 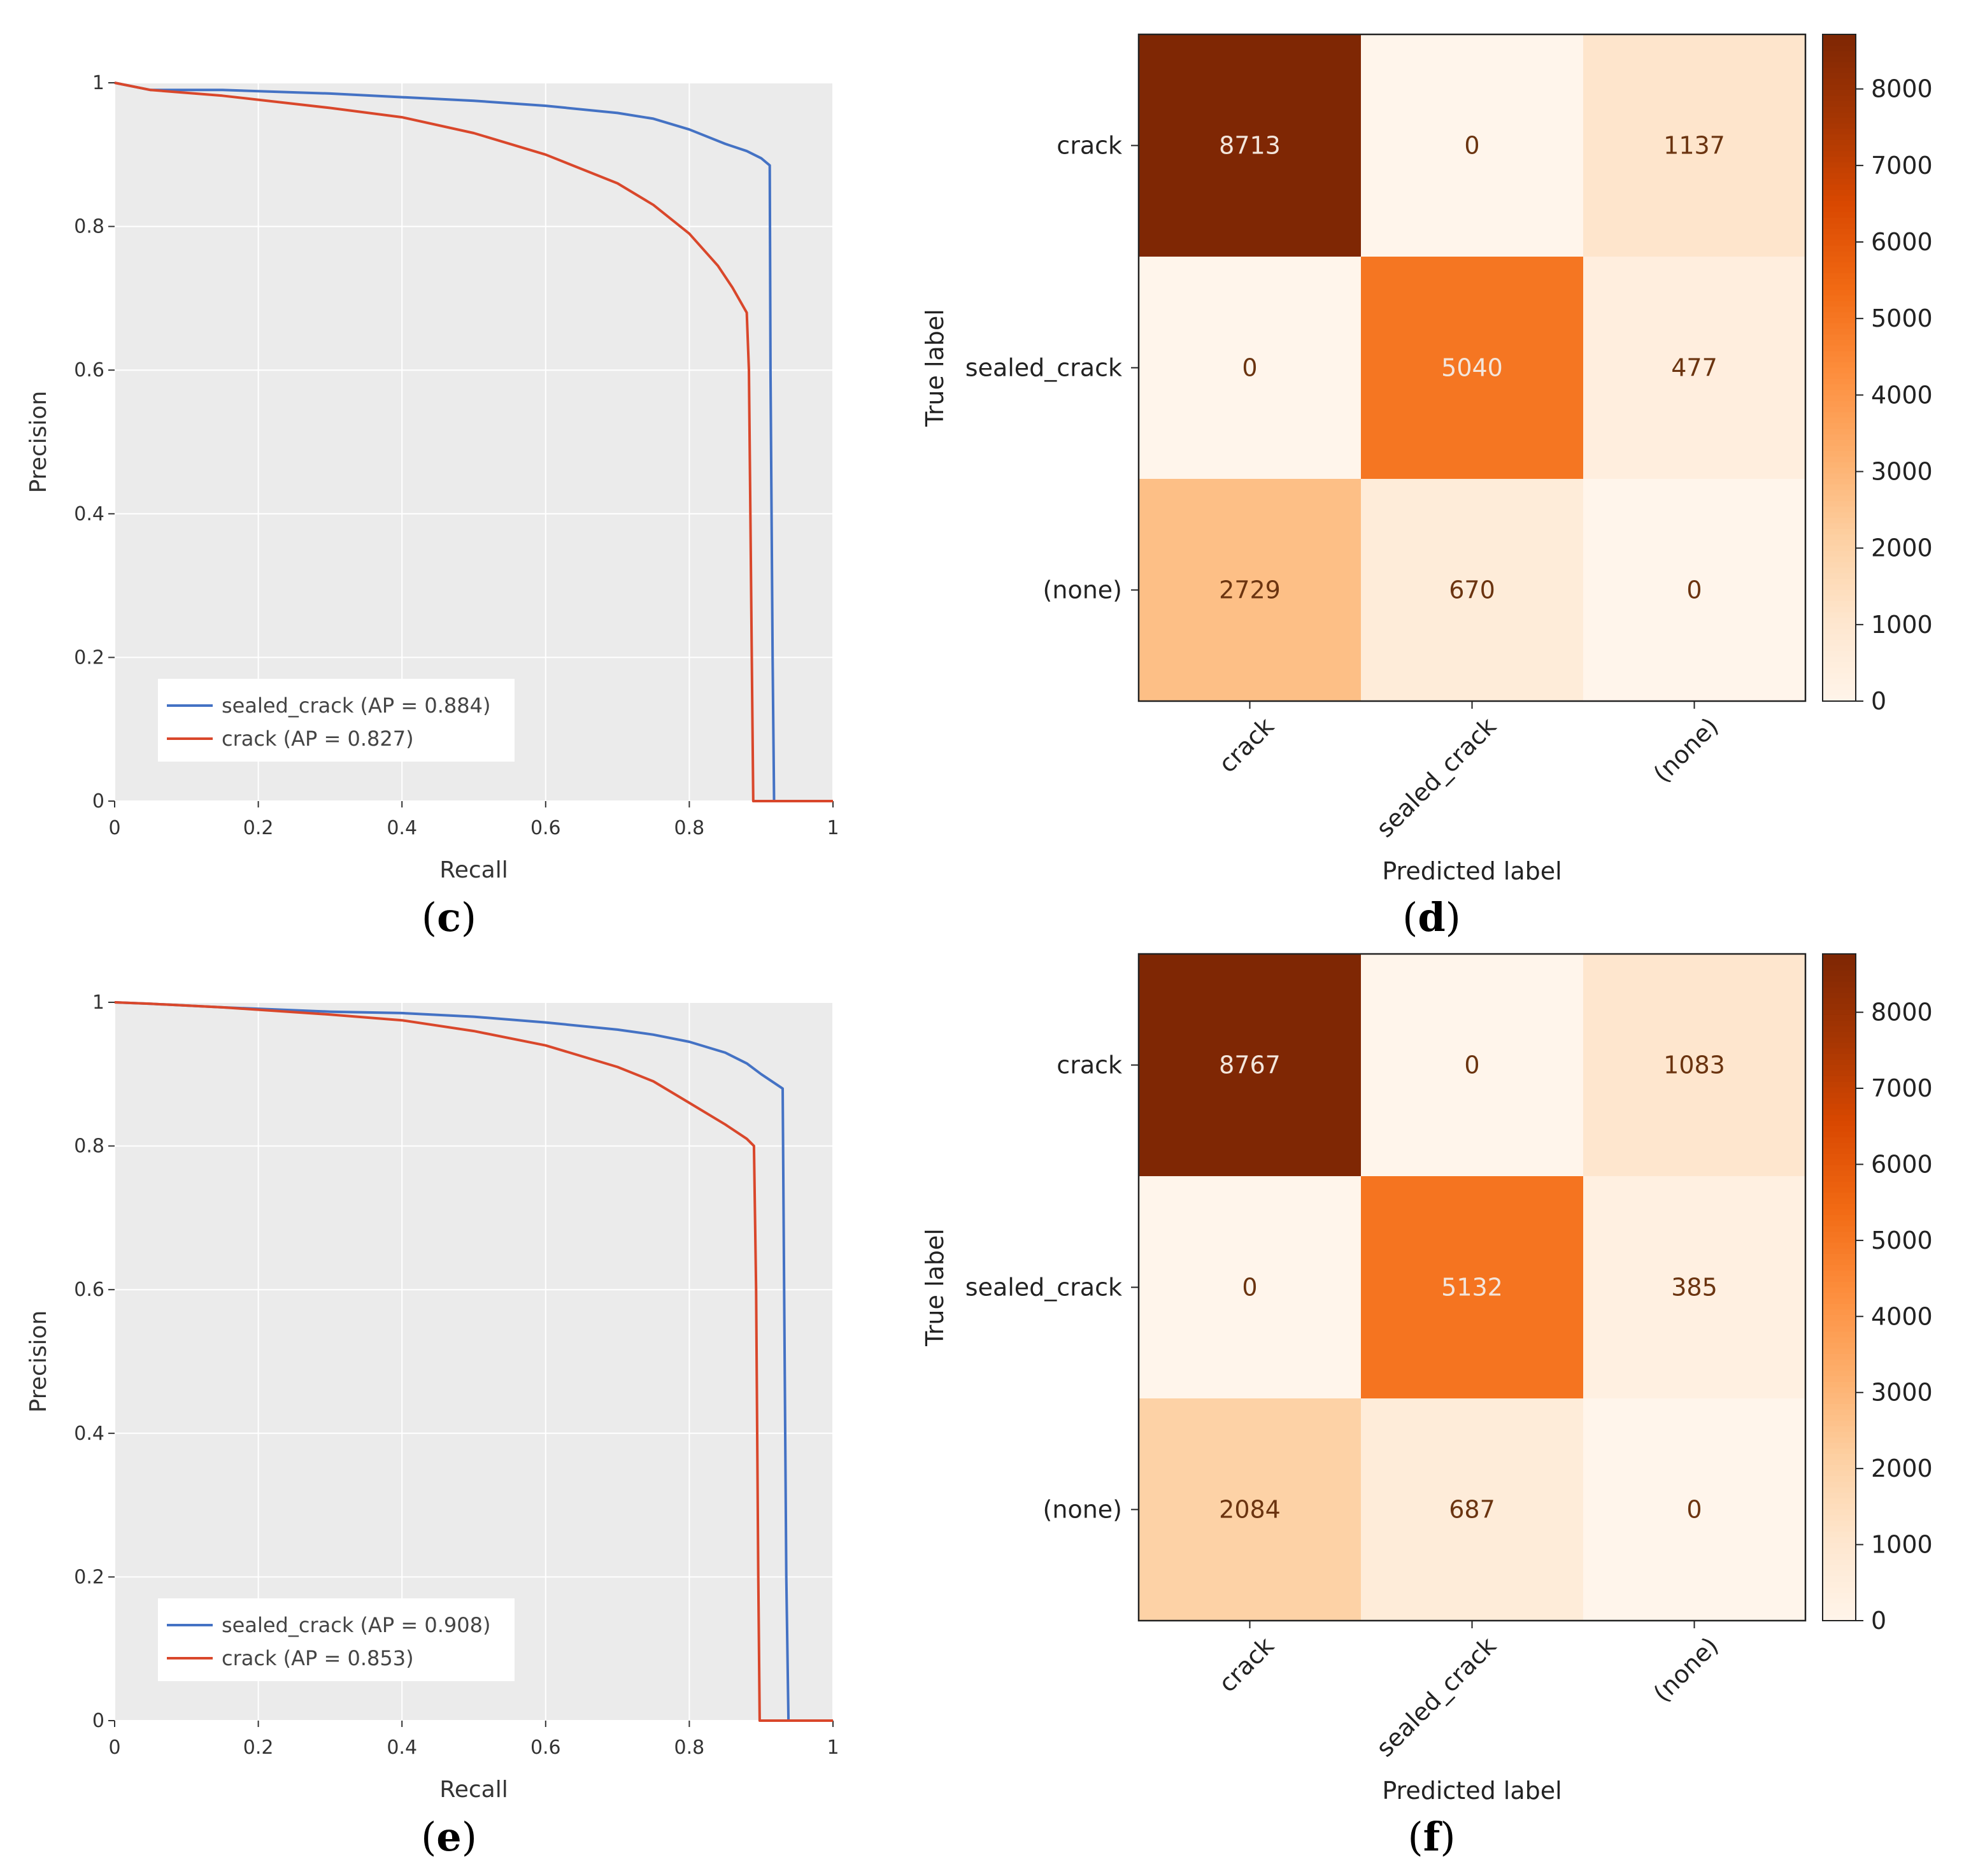 What do you see at coordinates (1082, 590) in the screenshot?
I see `row-label: (none)` at bounding box center [1082, 590].